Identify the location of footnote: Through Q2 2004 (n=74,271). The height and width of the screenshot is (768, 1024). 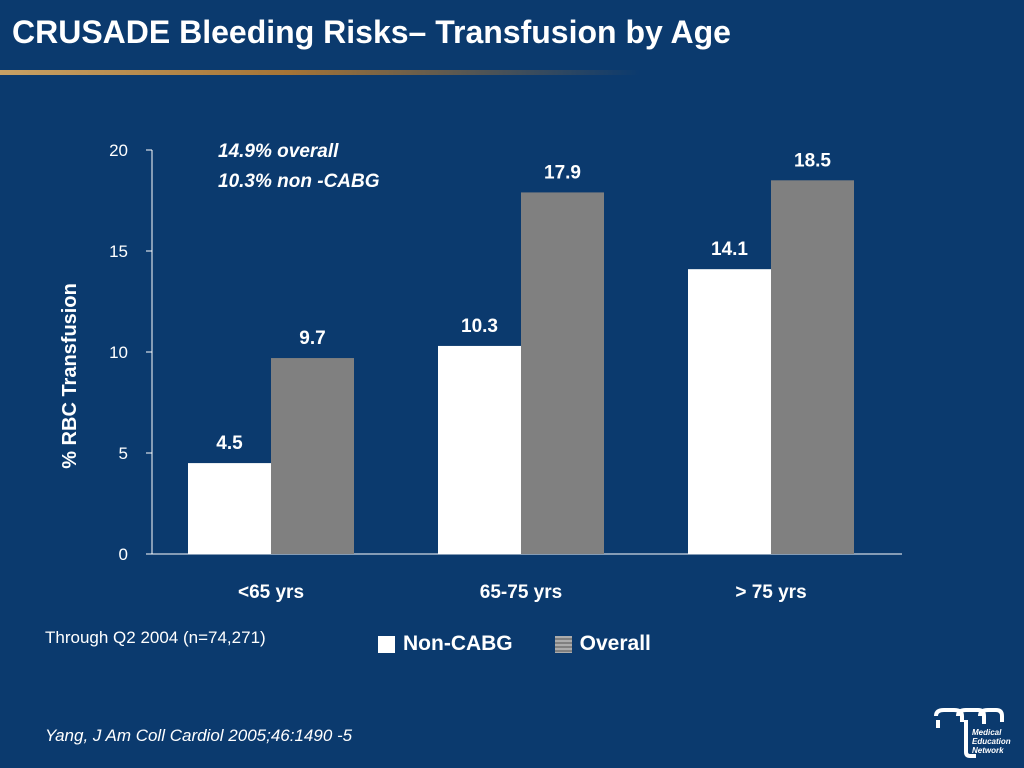
(155, 637).